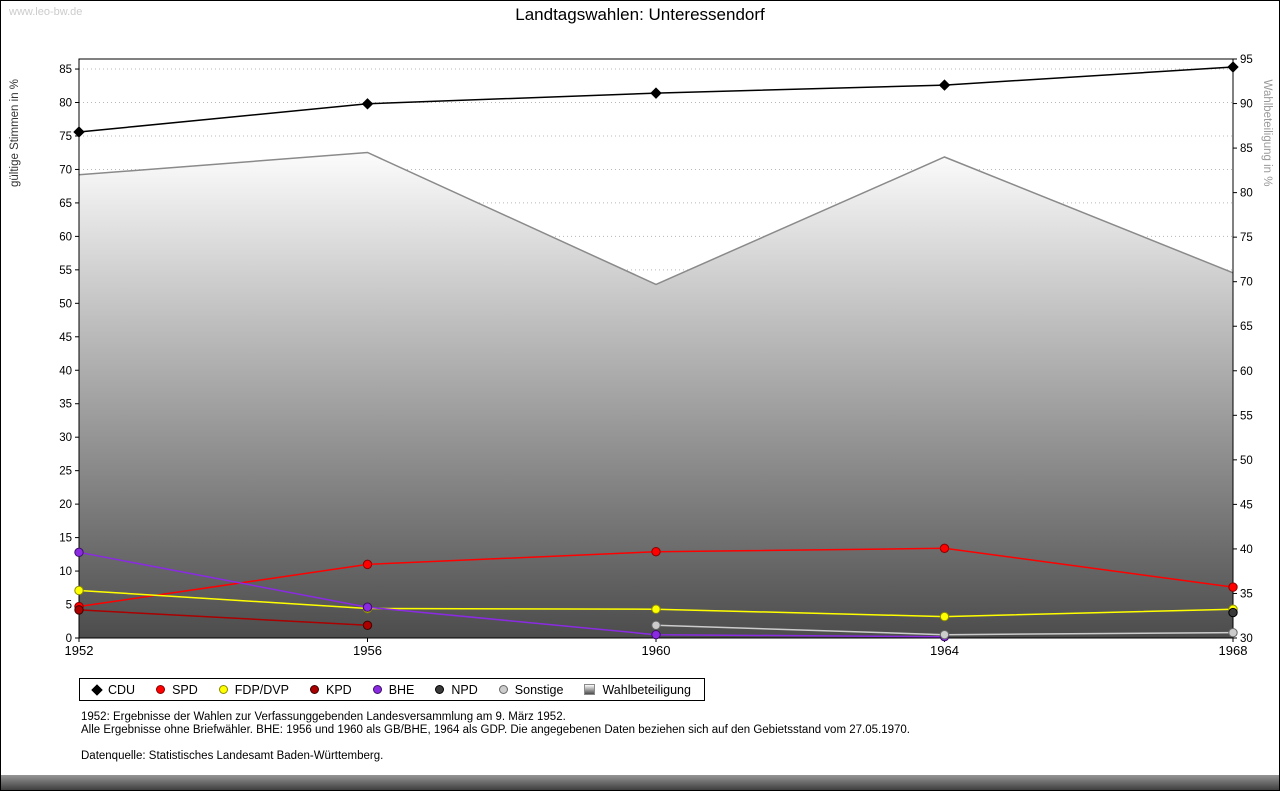 The width and height of the screenshot is (1280, 791). I want to click on legend-item-npd: NPD, so click(456, 689).